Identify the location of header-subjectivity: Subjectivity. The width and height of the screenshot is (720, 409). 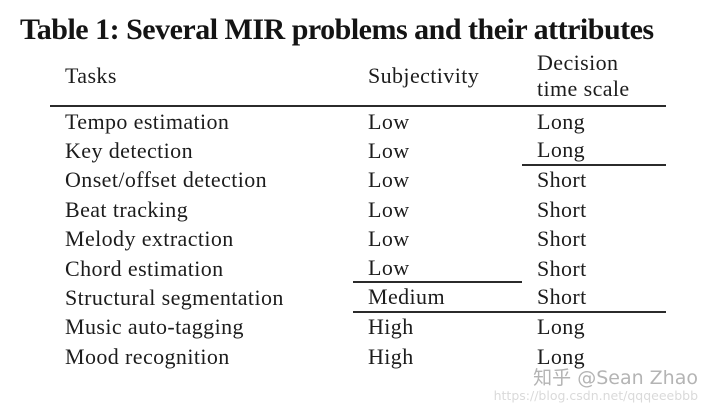
(424, 75).